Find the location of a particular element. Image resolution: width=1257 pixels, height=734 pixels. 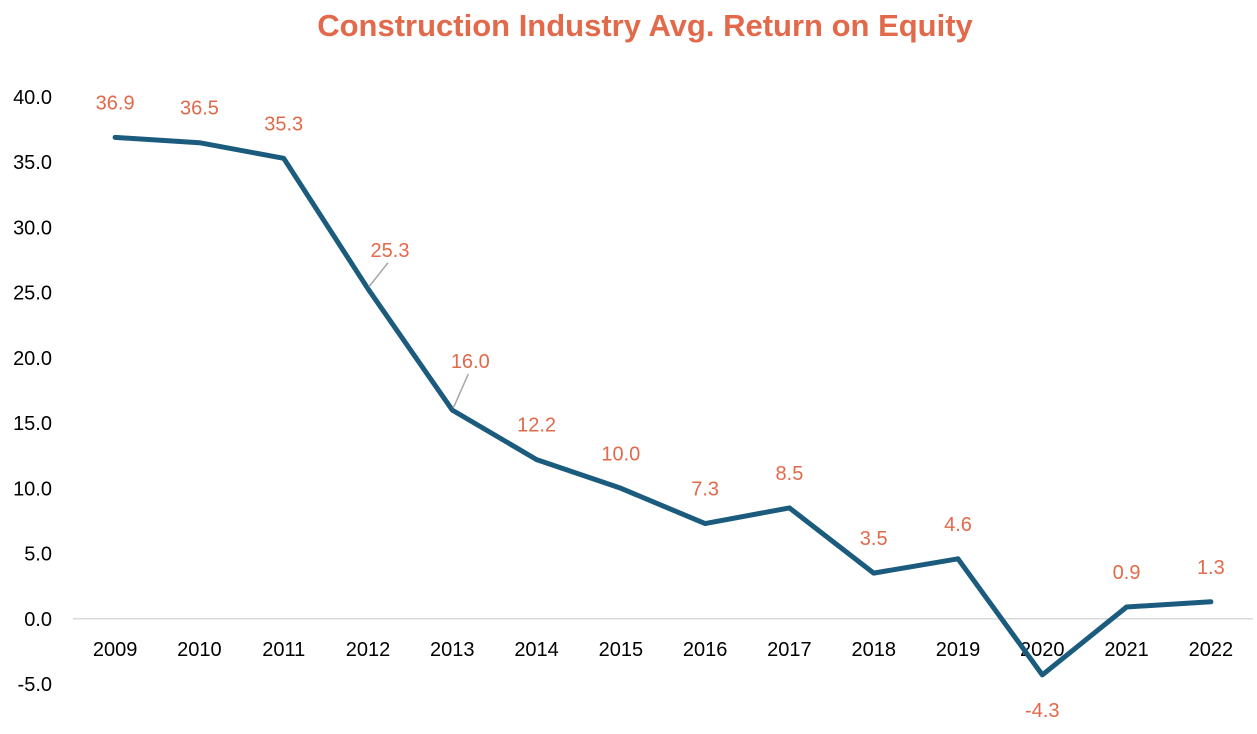

data-label: 4.6 is located at coordinates (958, 525).